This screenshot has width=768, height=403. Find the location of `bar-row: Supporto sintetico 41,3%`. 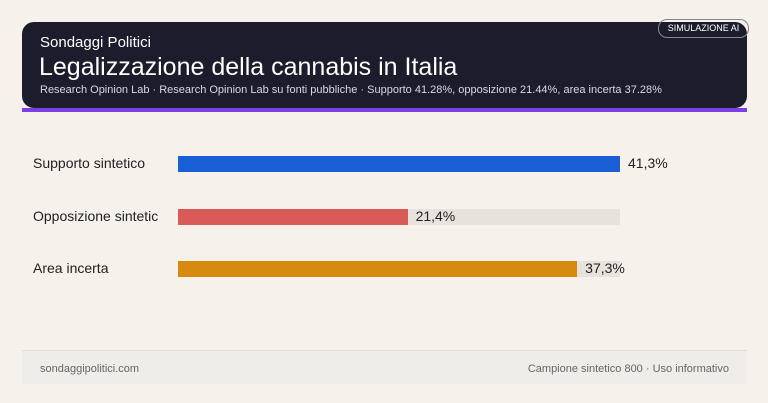

bar-row: Supporto sintetico 41,3% is located at coordinates (384, 164).